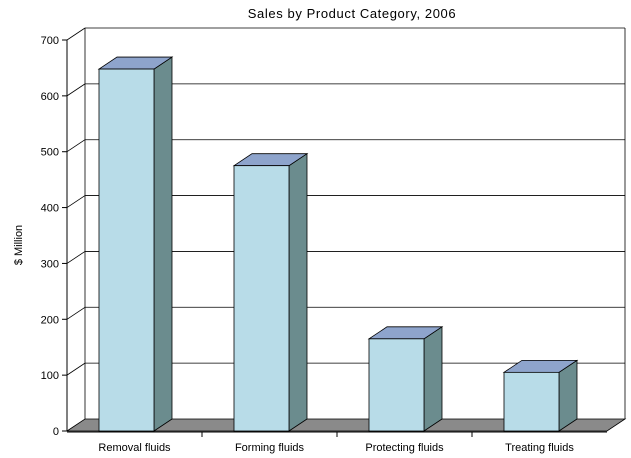 The height and width of the screenshot is (458, 631). I want to click on y-tick-label: 100, so click(50, 376).